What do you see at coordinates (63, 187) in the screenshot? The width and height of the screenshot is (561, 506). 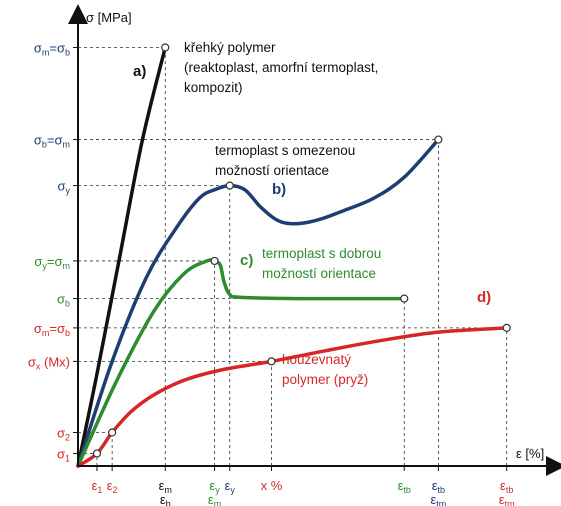 I see `y-tick-label: σy​` at bounding box center [63, 187].